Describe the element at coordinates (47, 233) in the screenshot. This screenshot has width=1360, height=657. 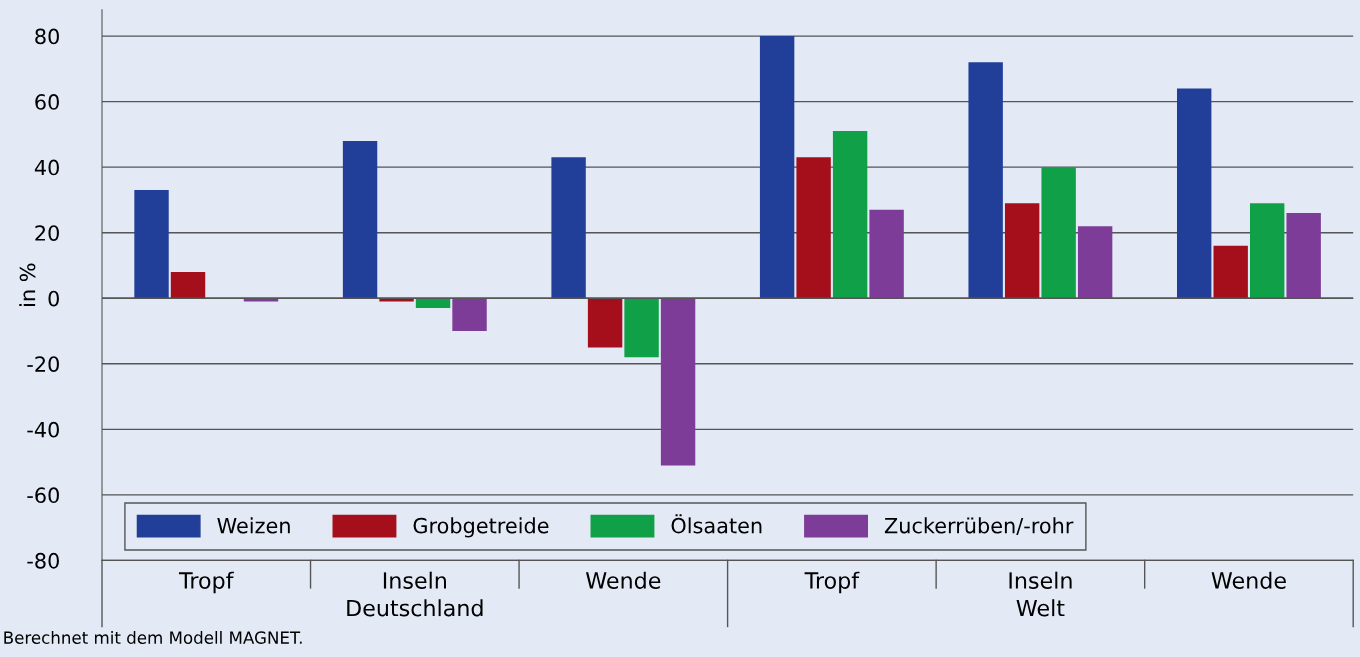
I see `y-tick-label: 20` at that location.